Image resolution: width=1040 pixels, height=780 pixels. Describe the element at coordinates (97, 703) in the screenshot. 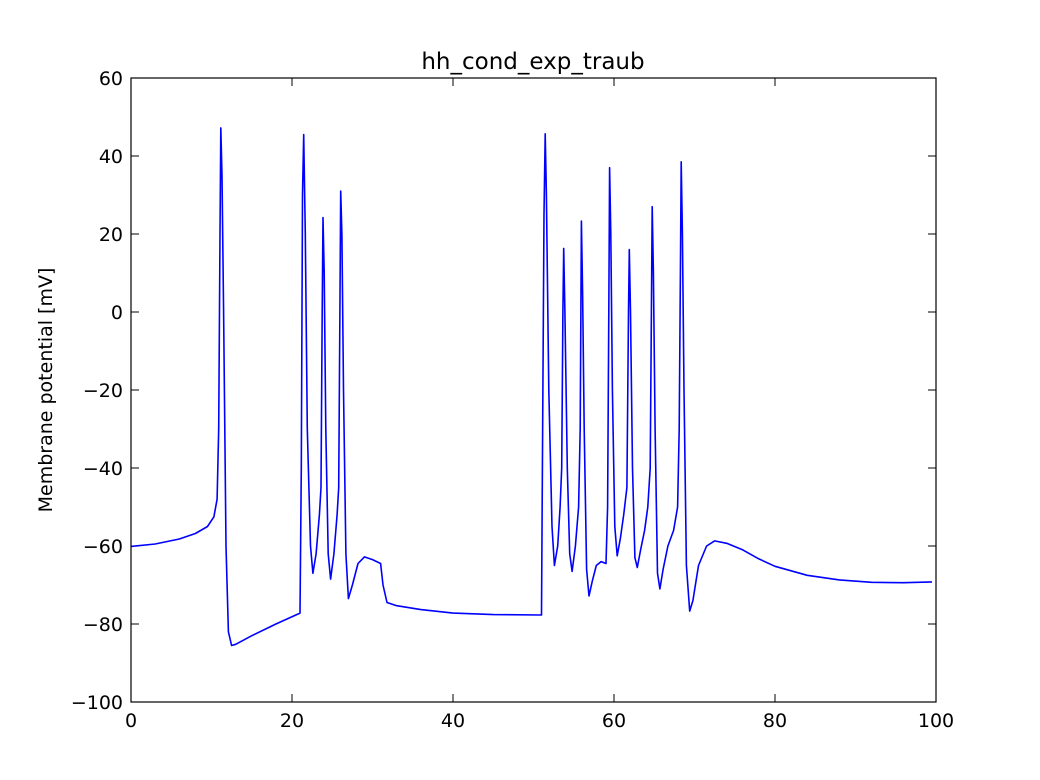

I see `y-tick-label: −100` at that location.